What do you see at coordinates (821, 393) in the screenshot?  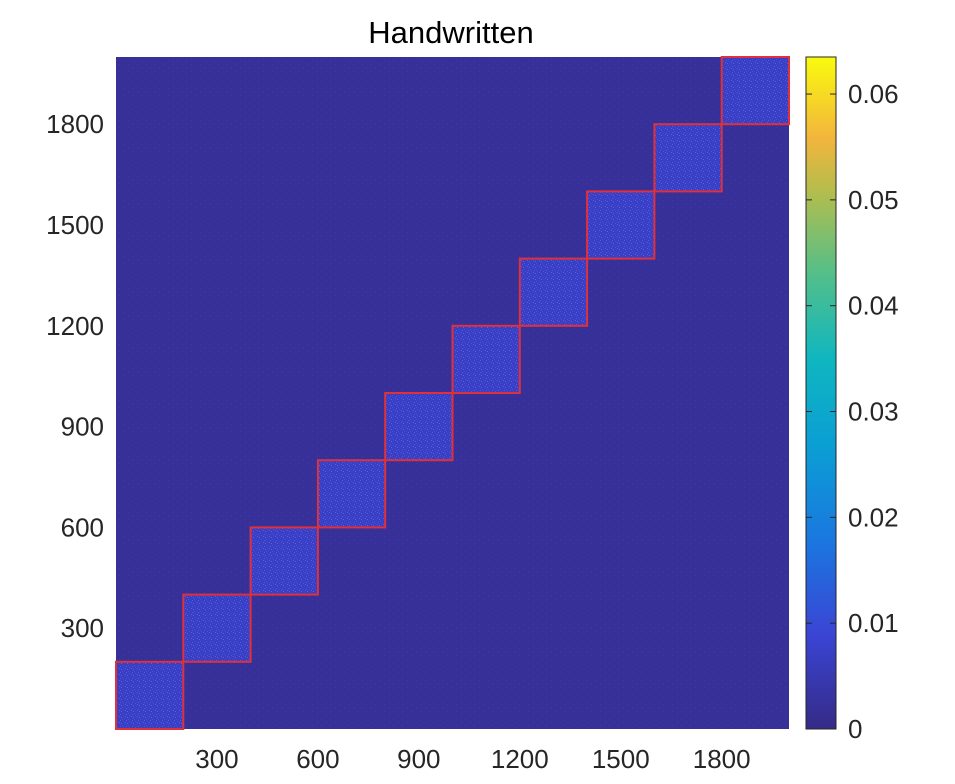 I see `colorbar-gradient` at bounding box center [821, 393].